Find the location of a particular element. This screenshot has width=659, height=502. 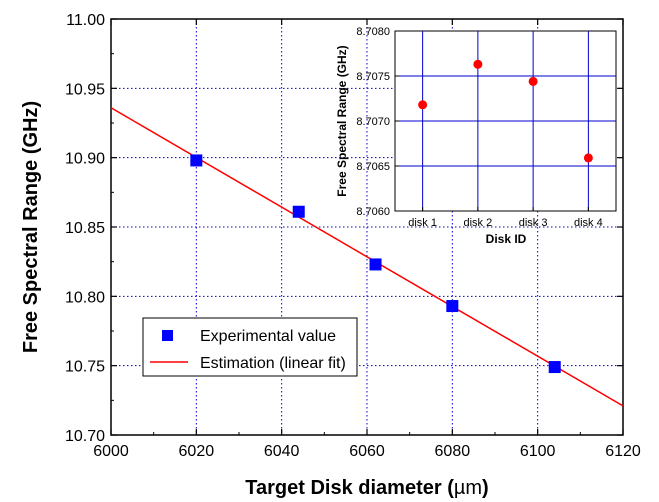

y-tick-label: 10.85 is located at coordinates (85, 228).